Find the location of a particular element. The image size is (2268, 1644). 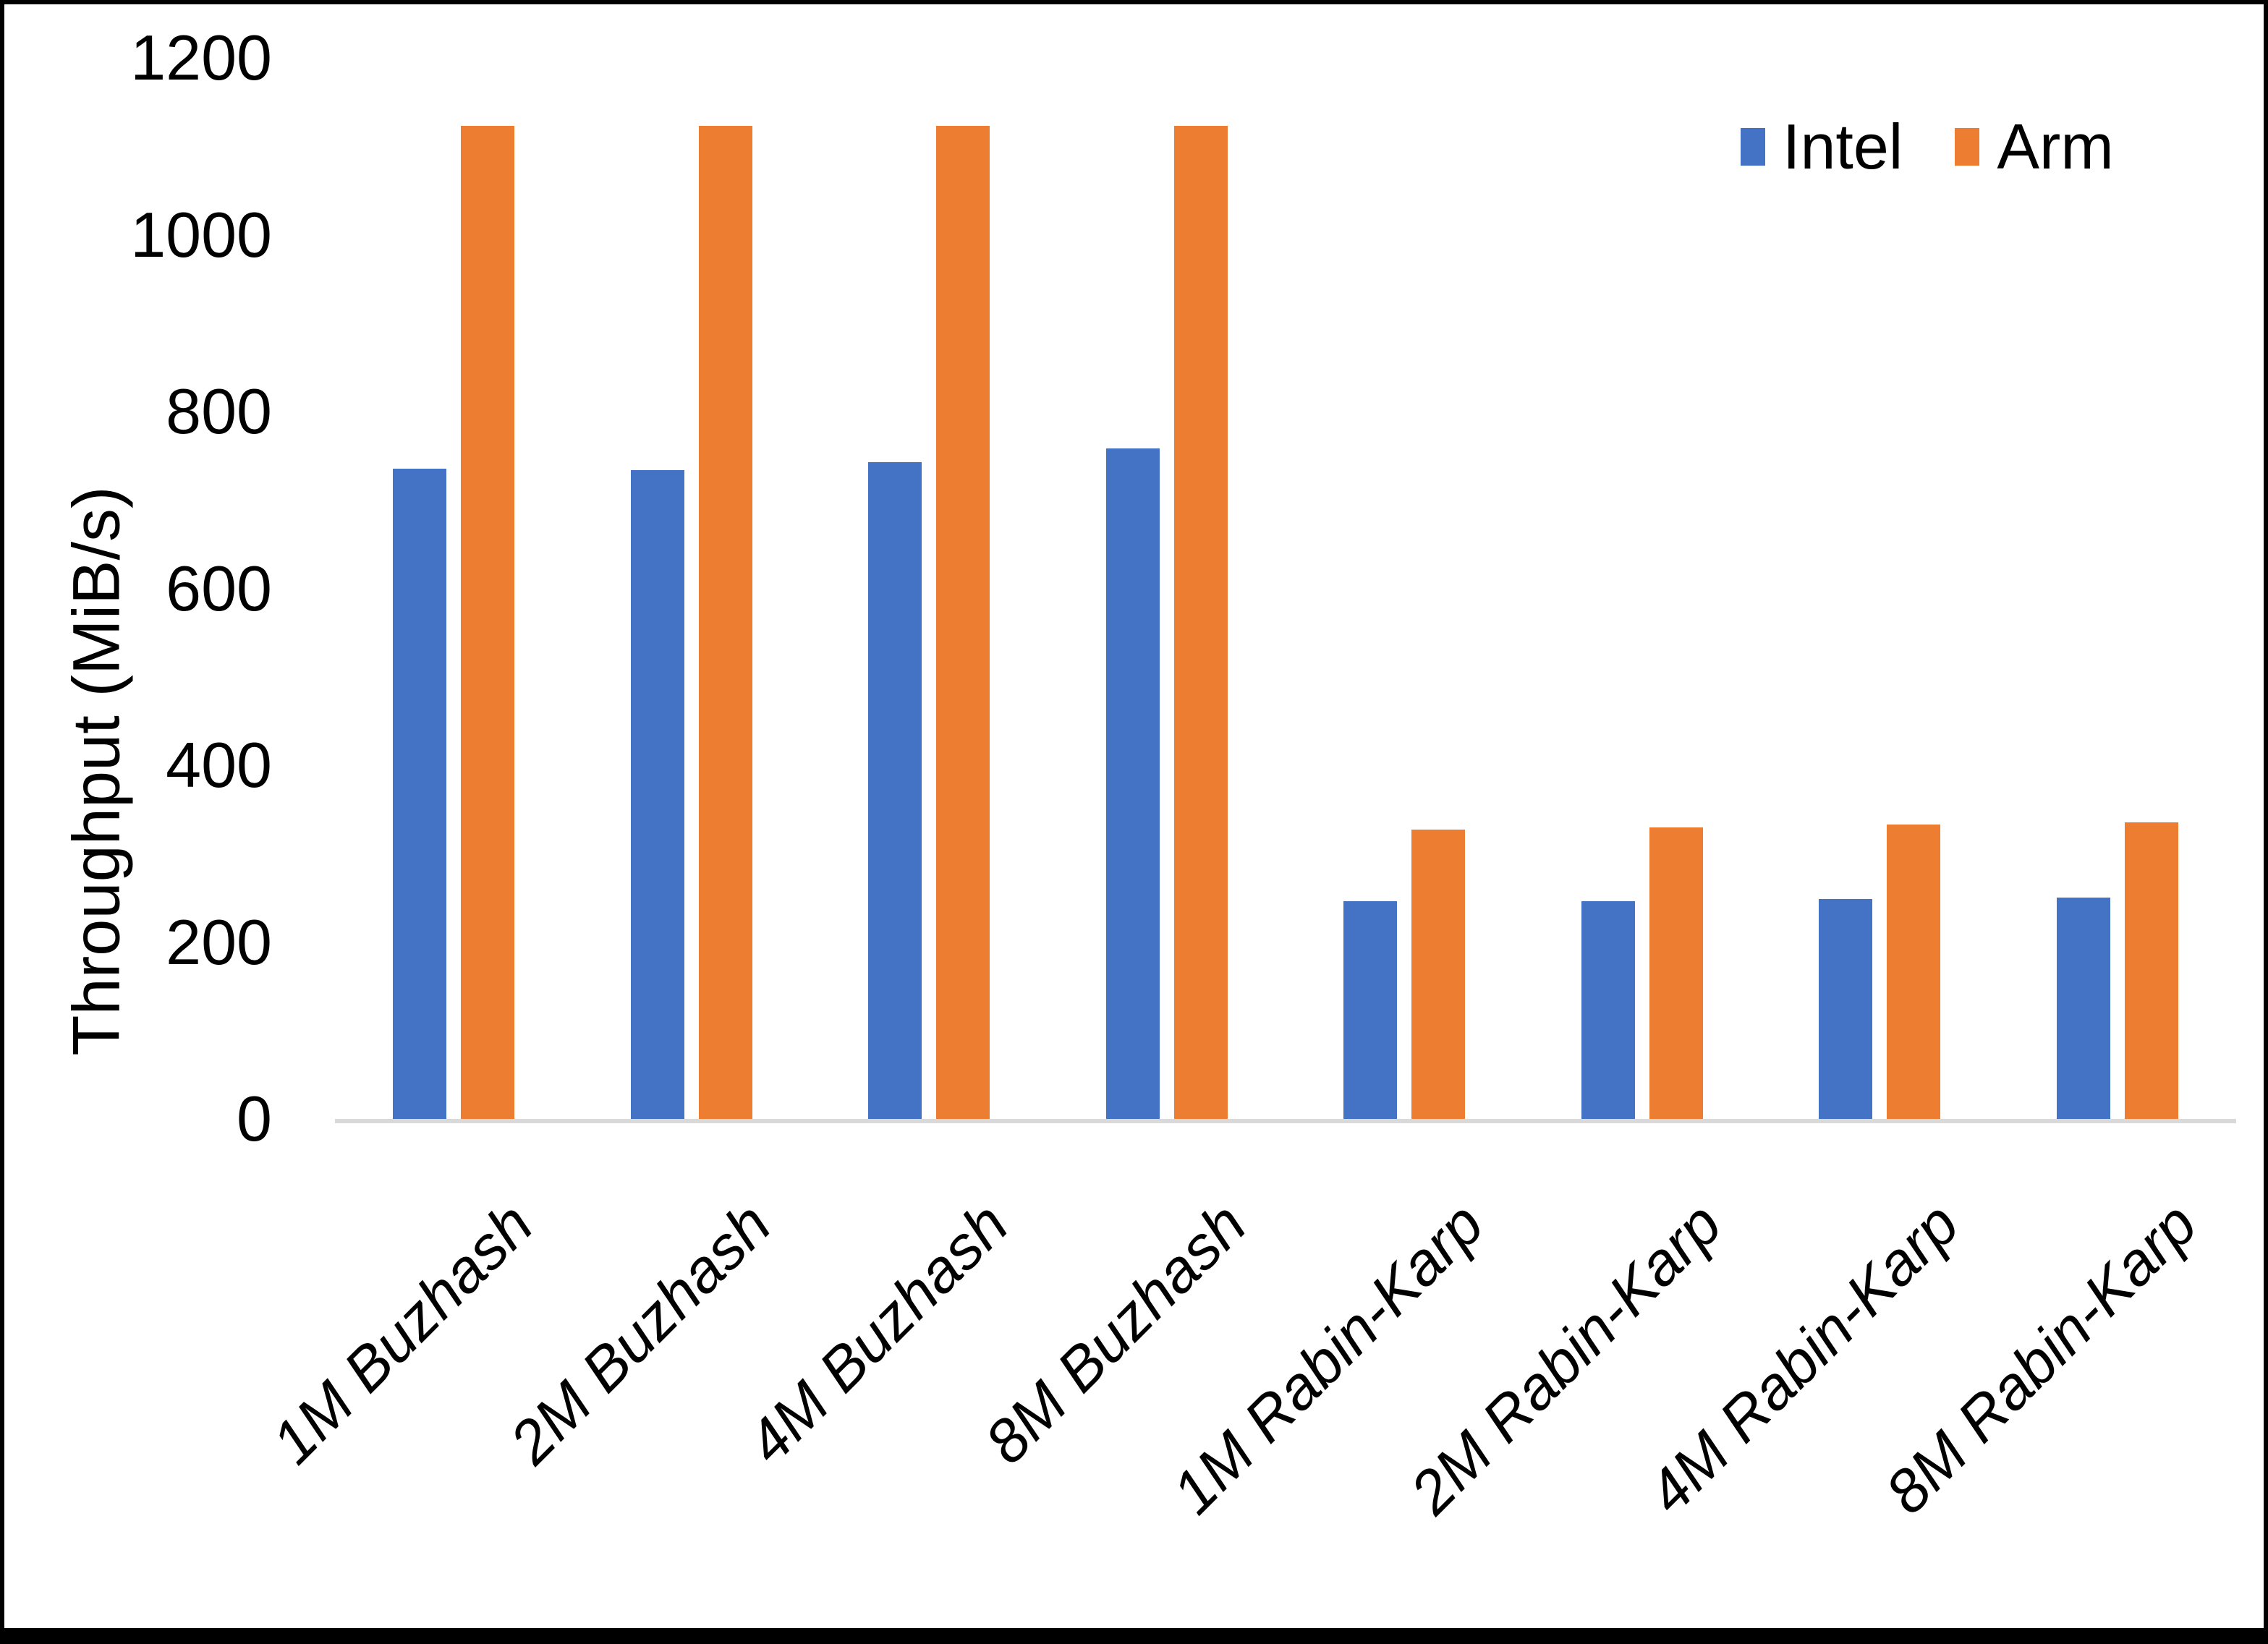

bar-arm-4m-buzhash is located at coordinates (963, 622).